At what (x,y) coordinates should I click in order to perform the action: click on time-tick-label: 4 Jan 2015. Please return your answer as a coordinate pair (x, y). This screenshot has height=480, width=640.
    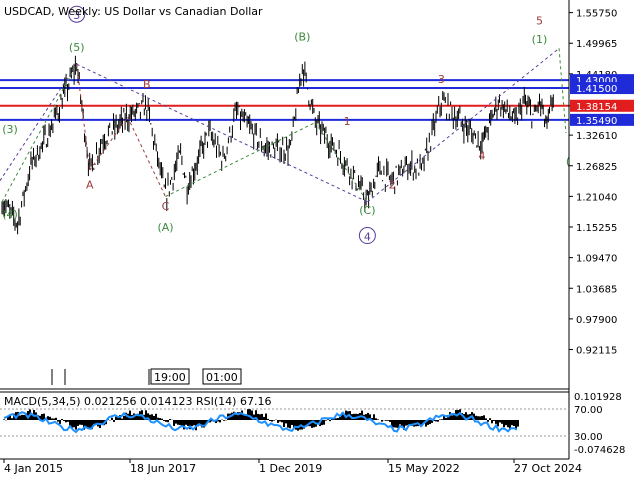
    Looking at the image, I should click on (33, 468).